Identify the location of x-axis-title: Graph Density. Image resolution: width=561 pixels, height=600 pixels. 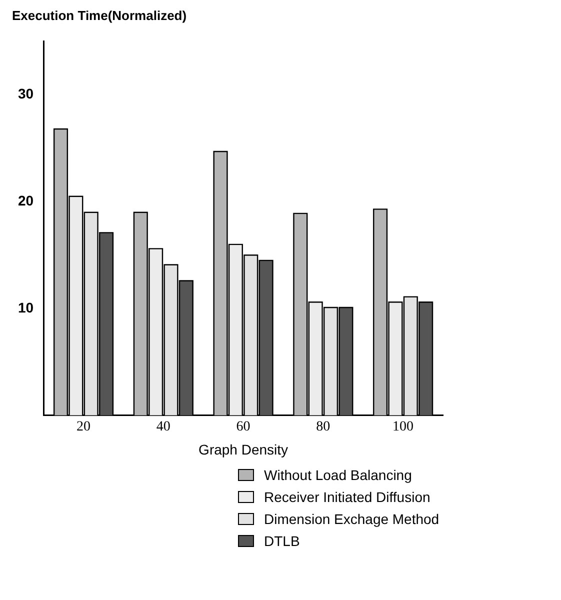
(243, 449).